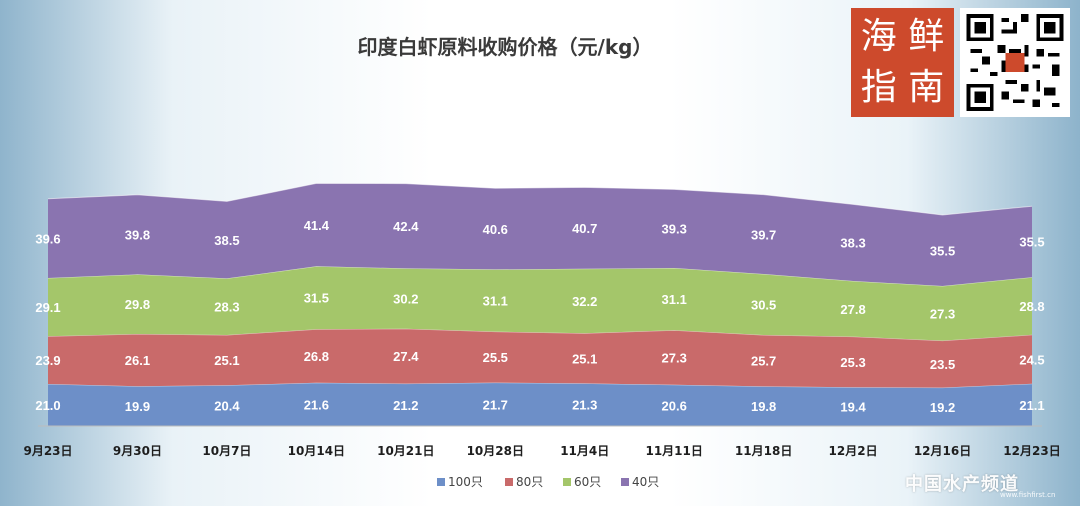  Describe the element at coordinates (406, 226) in the screenshot. I see `data-label: 42.4` at that location.